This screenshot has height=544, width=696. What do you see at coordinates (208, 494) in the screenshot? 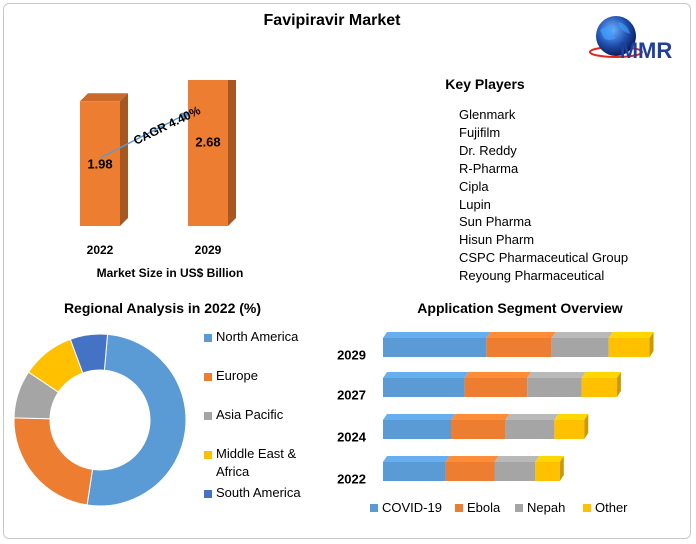
I see `legend-swatch-south-america` at bounding box center [208, 494].